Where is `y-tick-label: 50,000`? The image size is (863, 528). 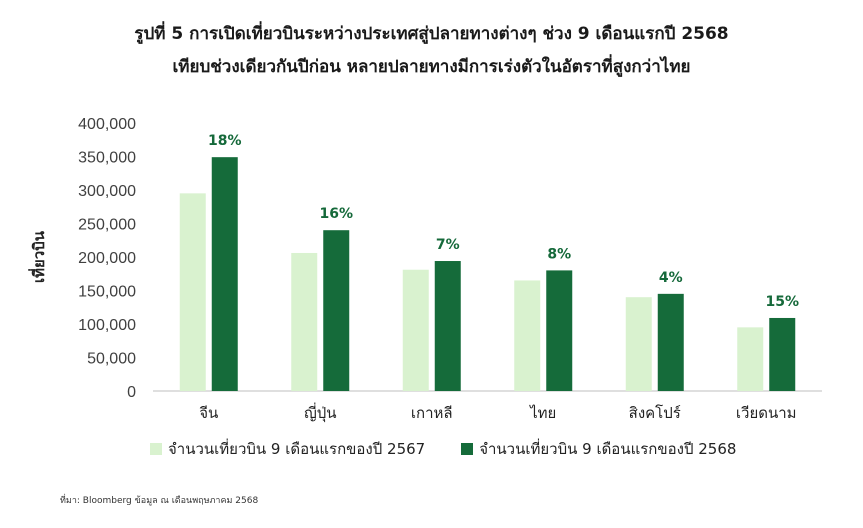
y-tick-label: 50,000 is located at coordinates (111, 359).